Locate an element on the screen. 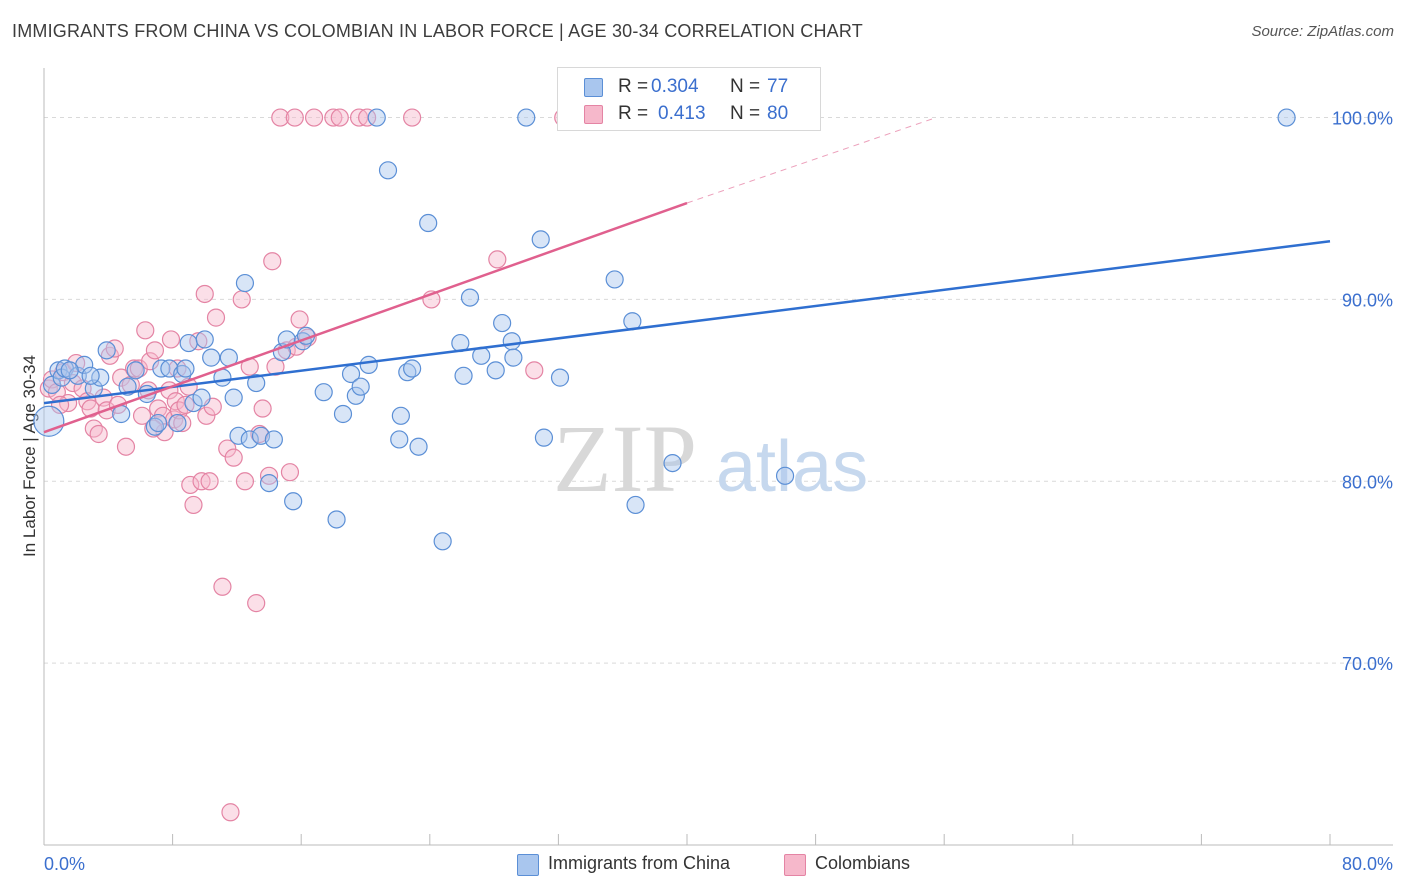  colombian-n-label: N = is located at coordinates (745, 113).